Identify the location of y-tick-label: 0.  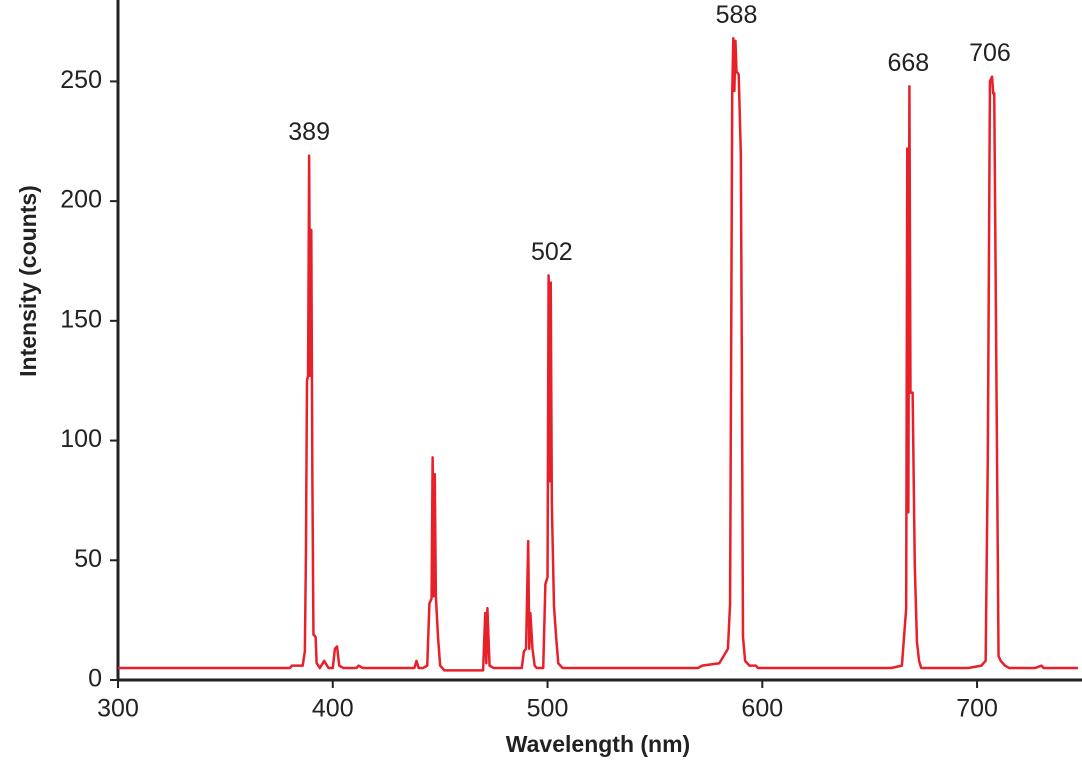
(95, 679).